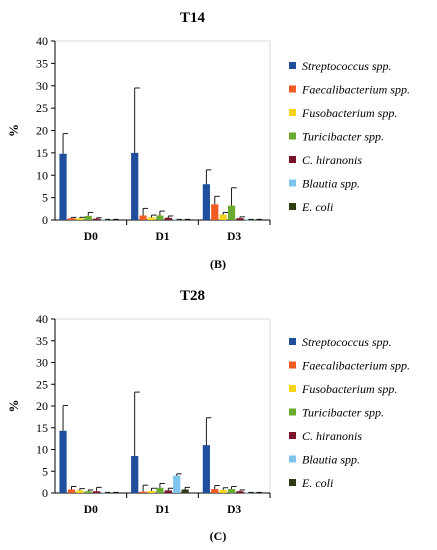  What do you see at coordinates (192, 296) in the screenshot?
I see `chart-title: T28` at bounding box center [192, 296].